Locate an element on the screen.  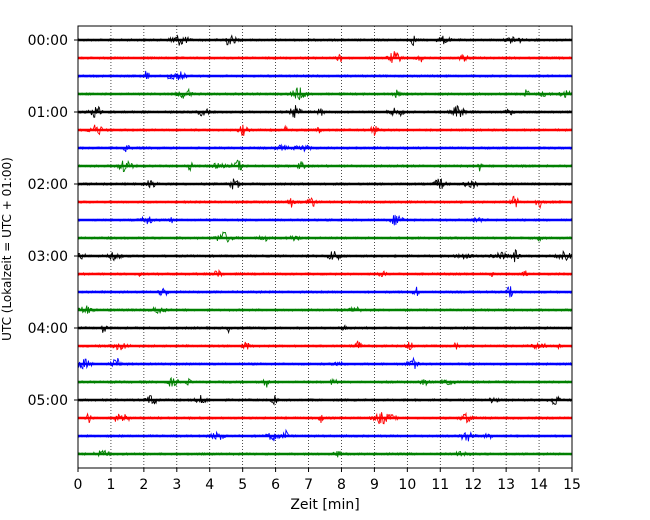
trace-03:45 is located at coordinates (325, 310).